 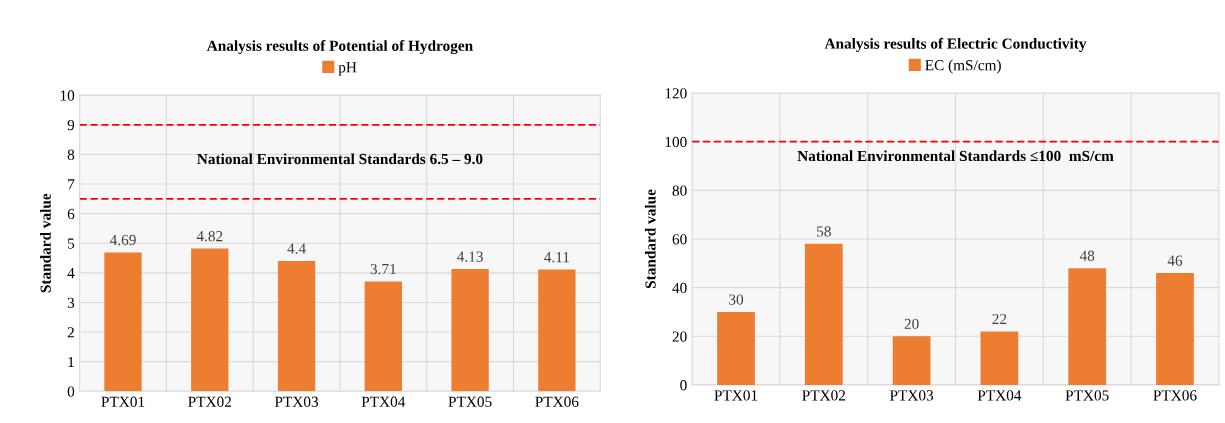 What do you see at coordinates (557, 257) in the screenshot?
I see `data-label: 4.11` at bounding box center [557, 257].